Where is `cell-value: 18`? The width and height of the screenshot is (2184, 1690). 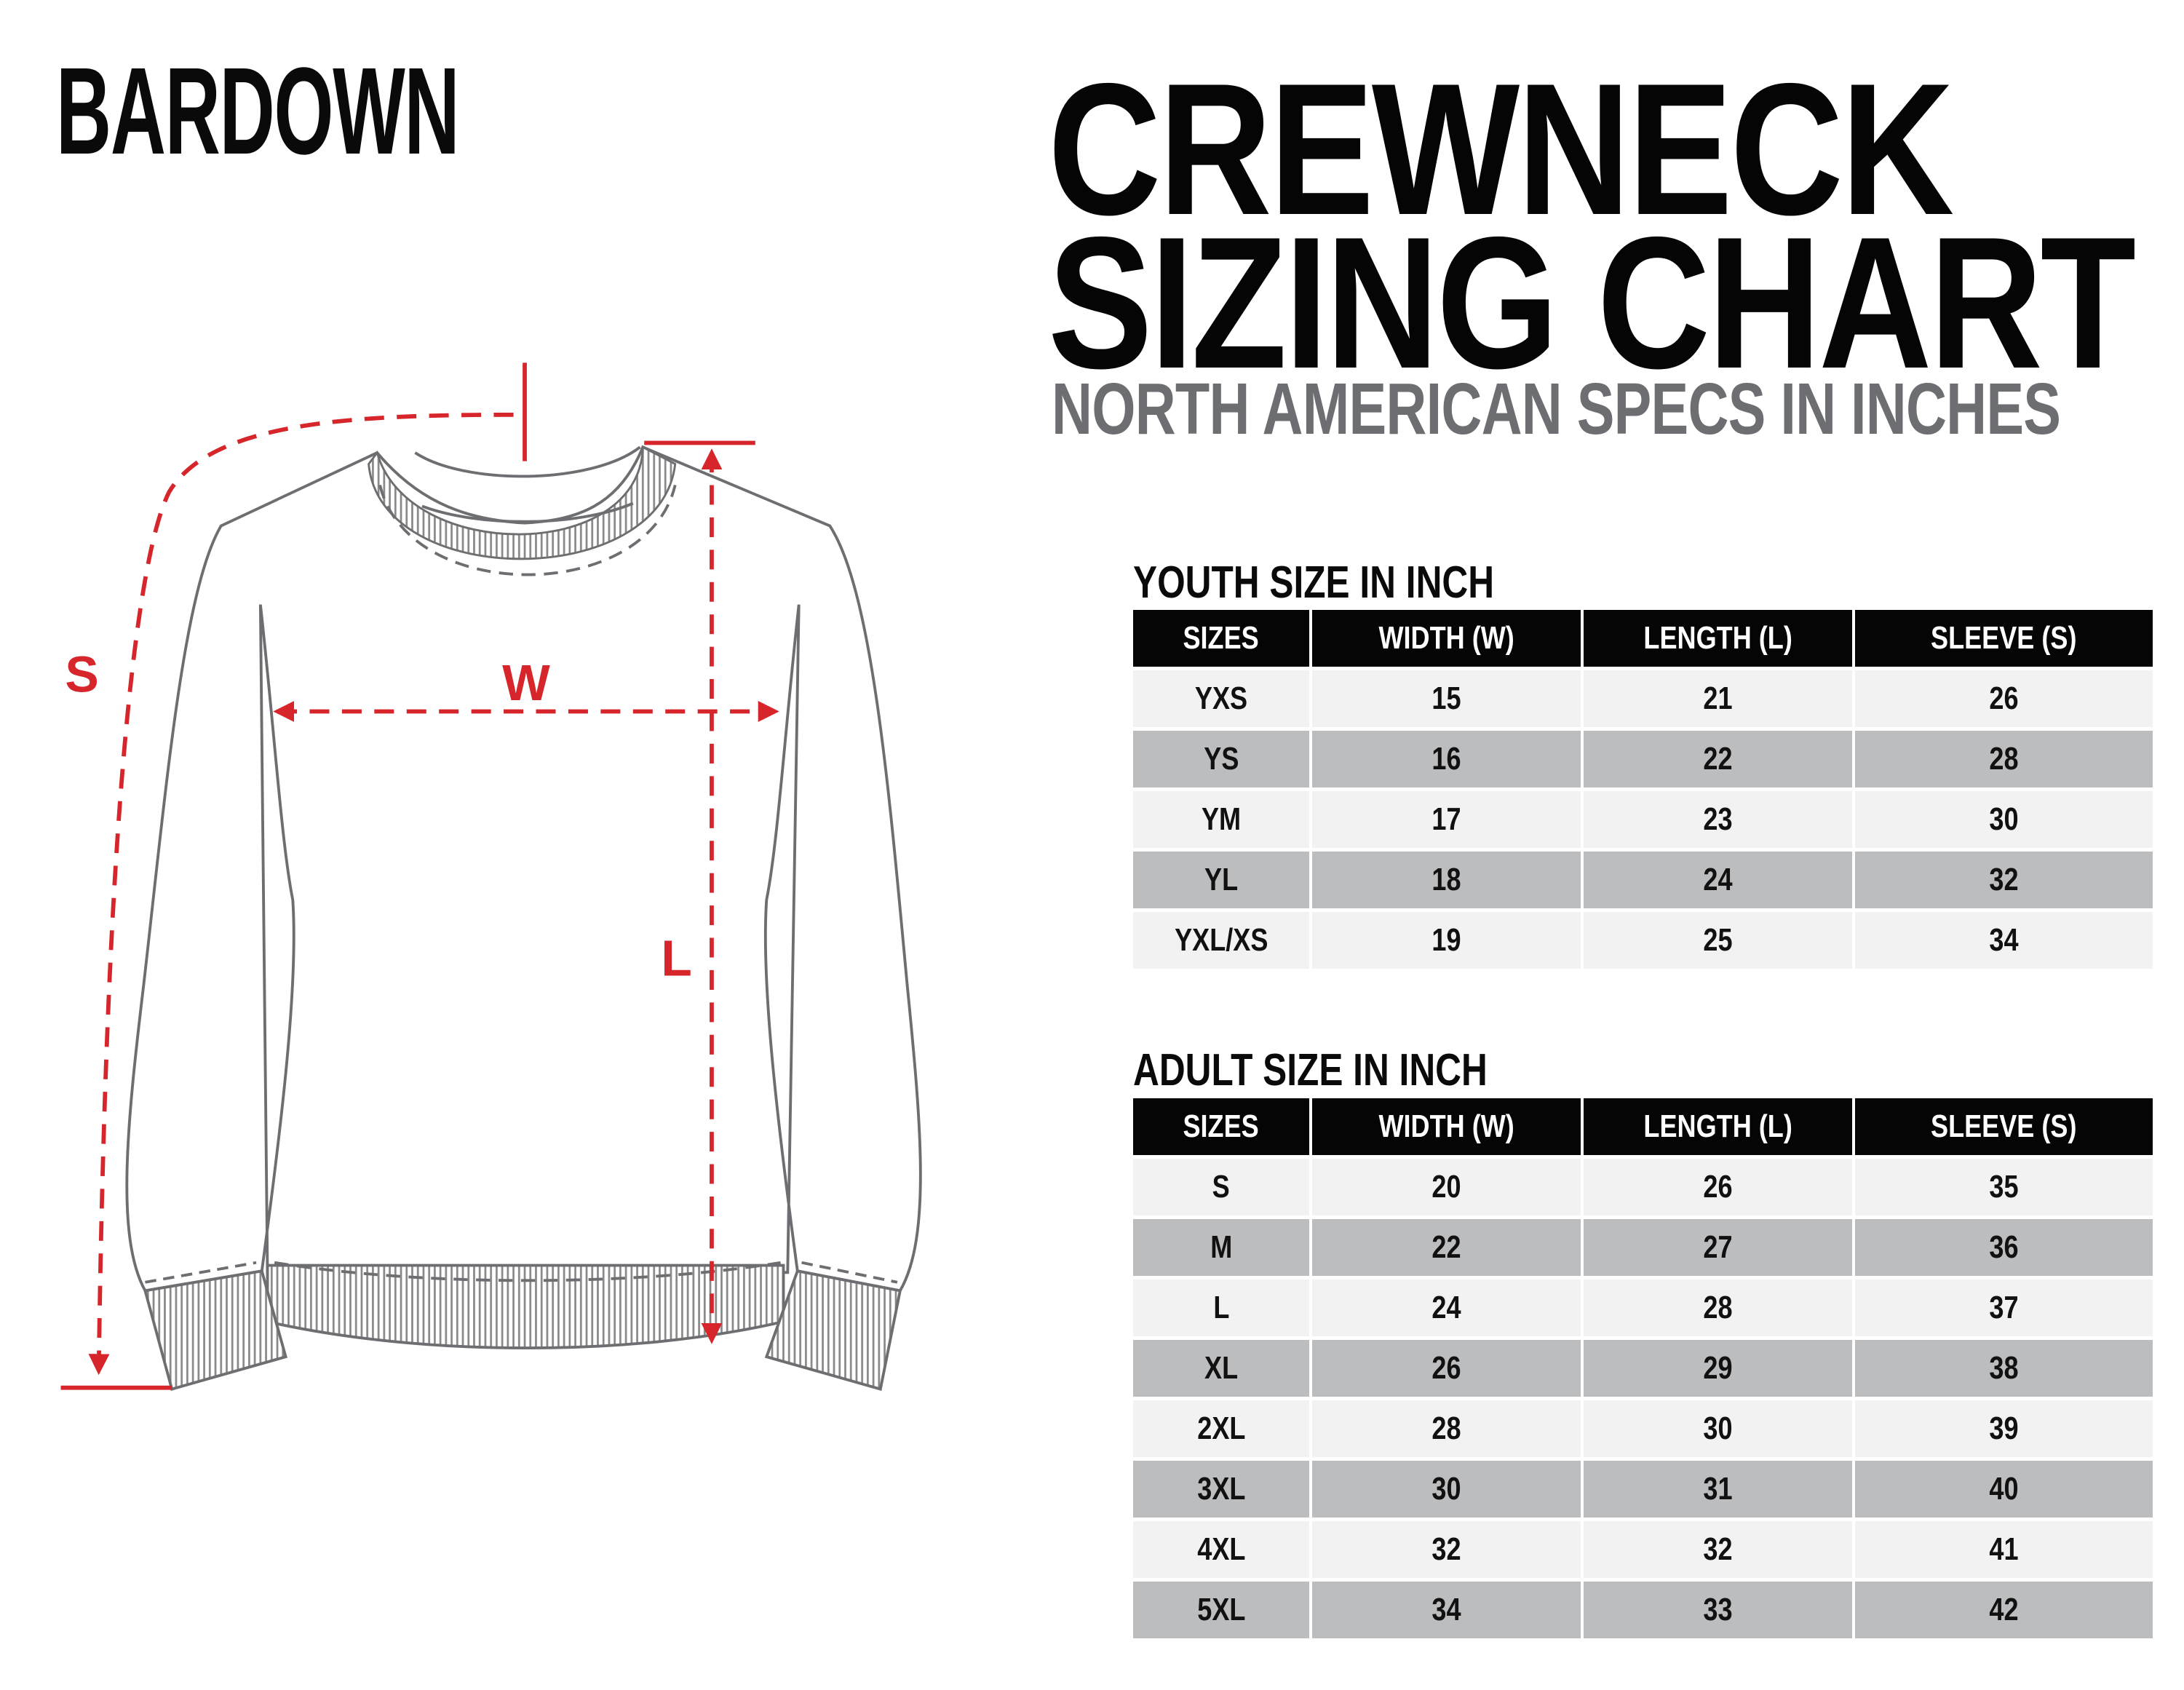
cell-value: 18 is located at coordinates (1446, 880).